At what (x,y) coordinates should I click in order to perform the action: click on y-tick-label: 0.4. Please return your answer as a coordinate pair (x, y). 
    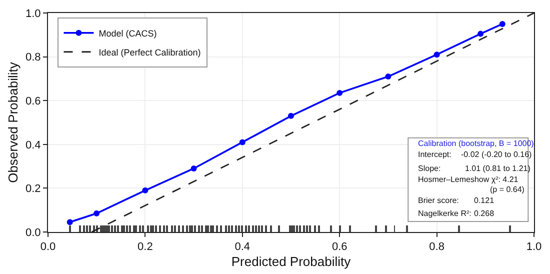
    Looking at the image, I should click on (33, 145).